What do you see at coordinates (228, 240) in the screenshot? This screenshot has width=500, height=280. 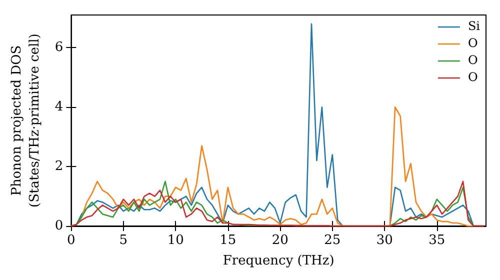 I see `x-tick-label: 15` at bounding box center [228, 240].